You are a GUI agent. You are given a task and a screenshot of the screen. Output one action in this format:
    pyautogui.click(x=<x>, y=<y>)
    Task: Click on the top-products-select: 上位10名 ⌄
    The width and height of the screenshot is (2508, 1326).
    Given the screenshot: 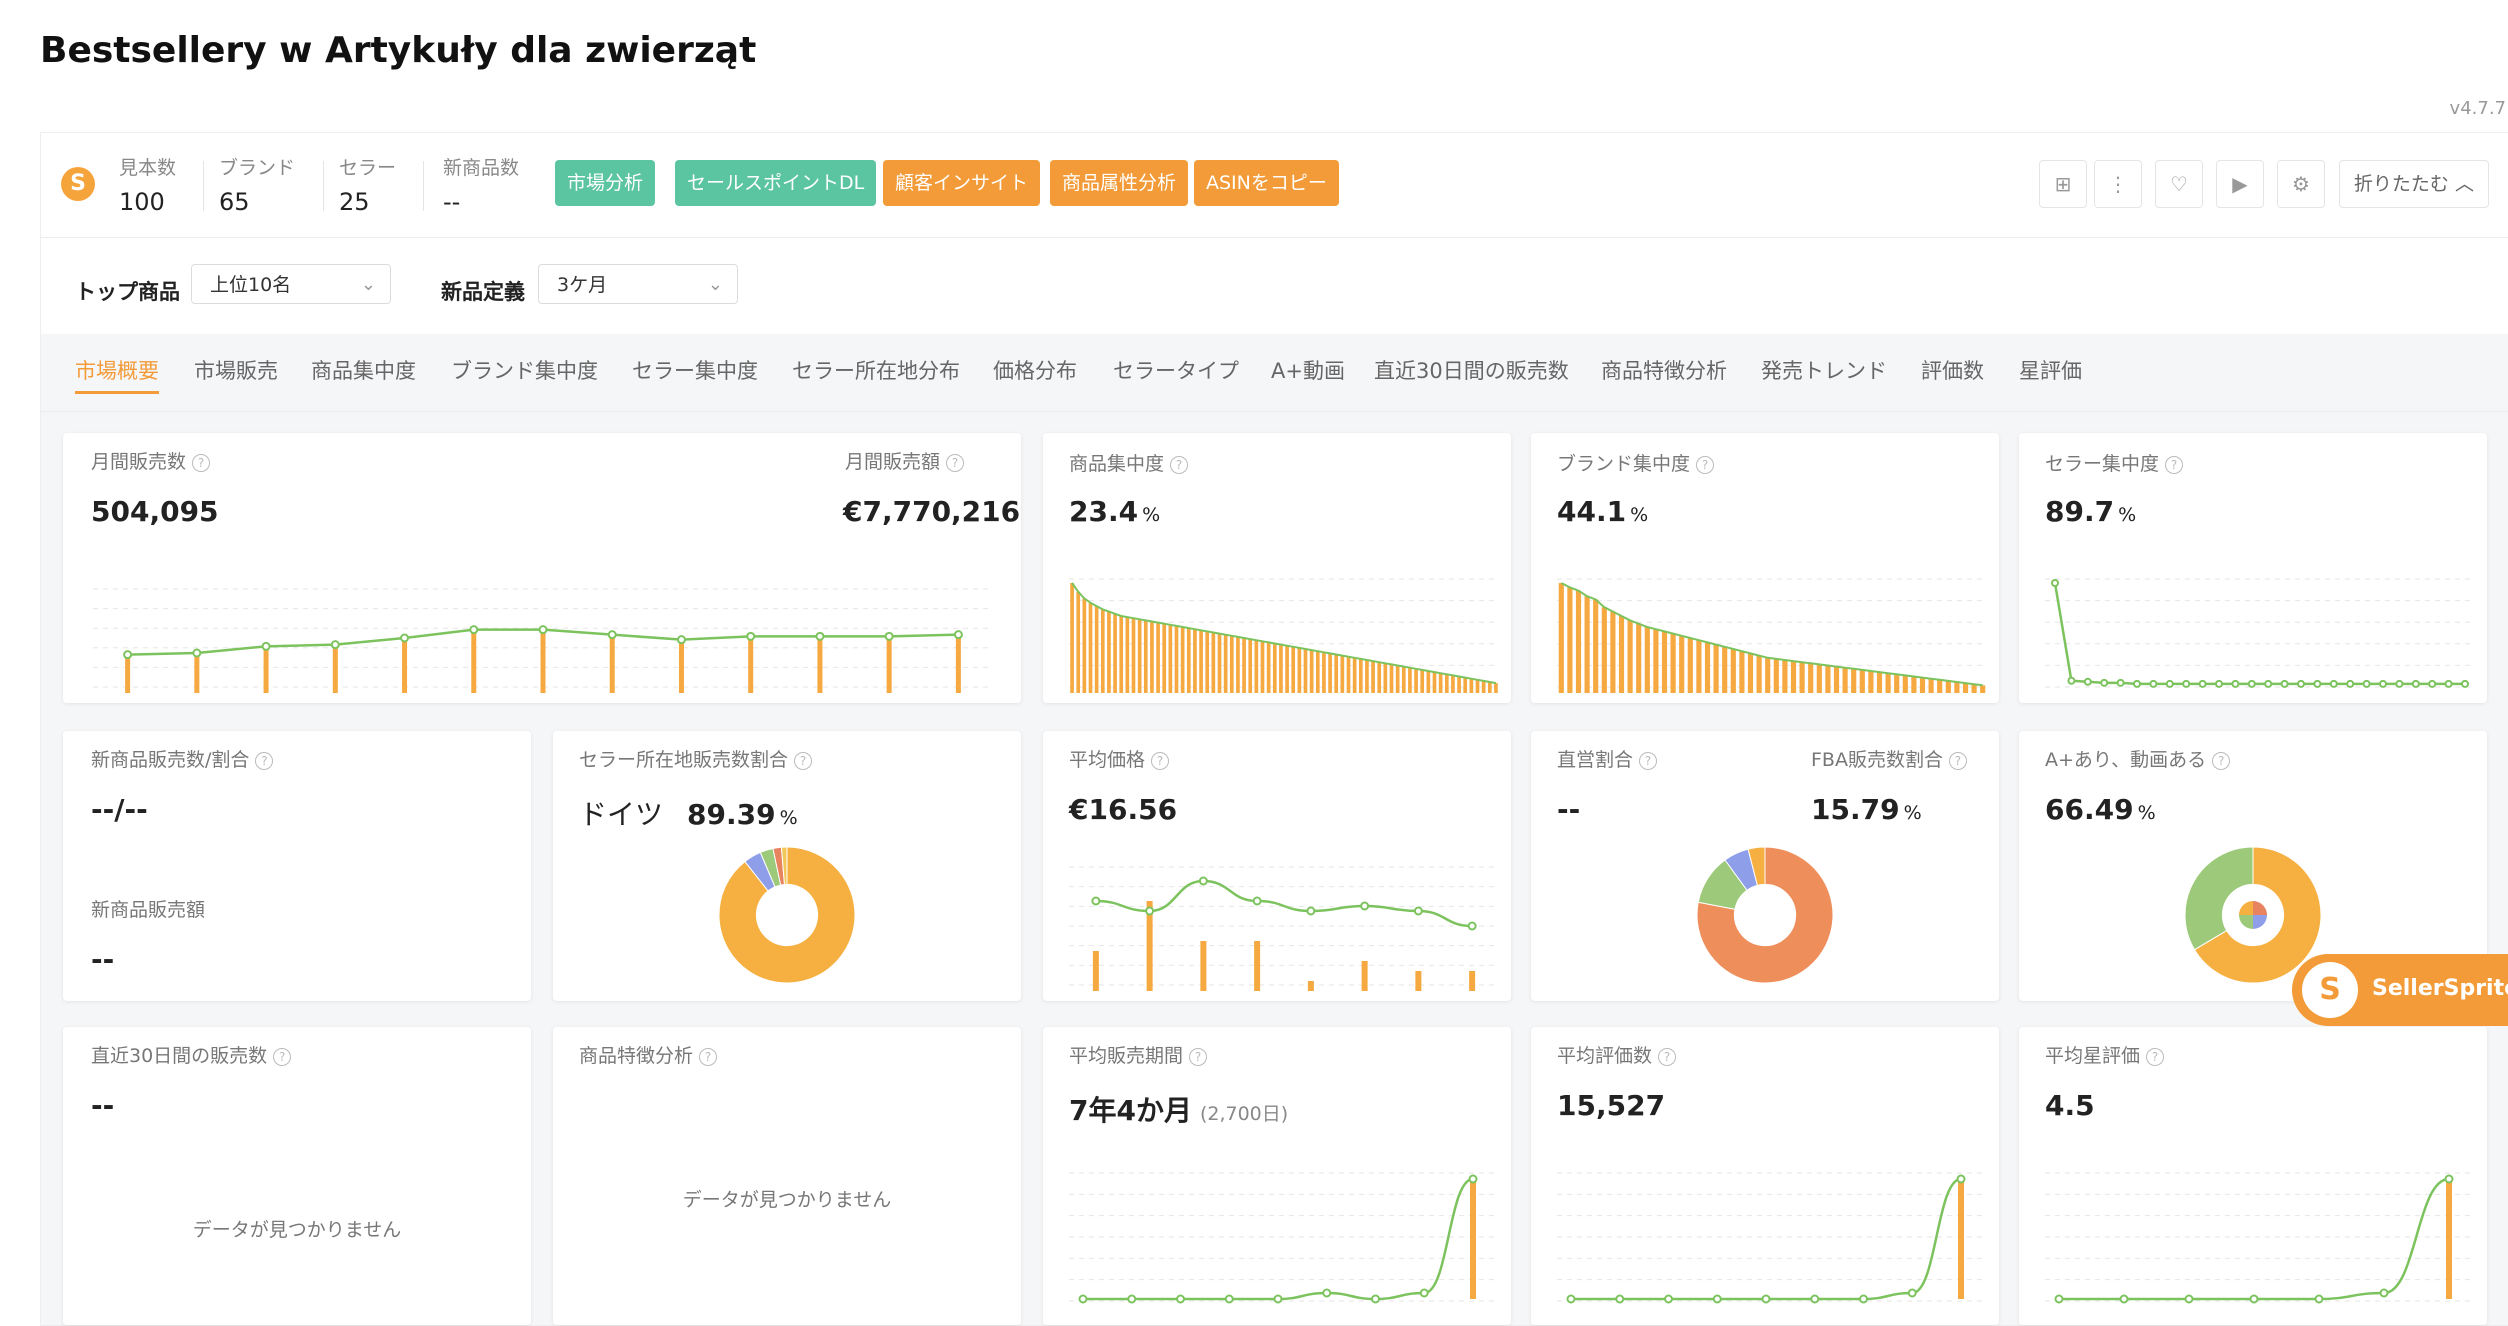 What is the action you would take?
    pyautogui.click(x=291, y=284)
    